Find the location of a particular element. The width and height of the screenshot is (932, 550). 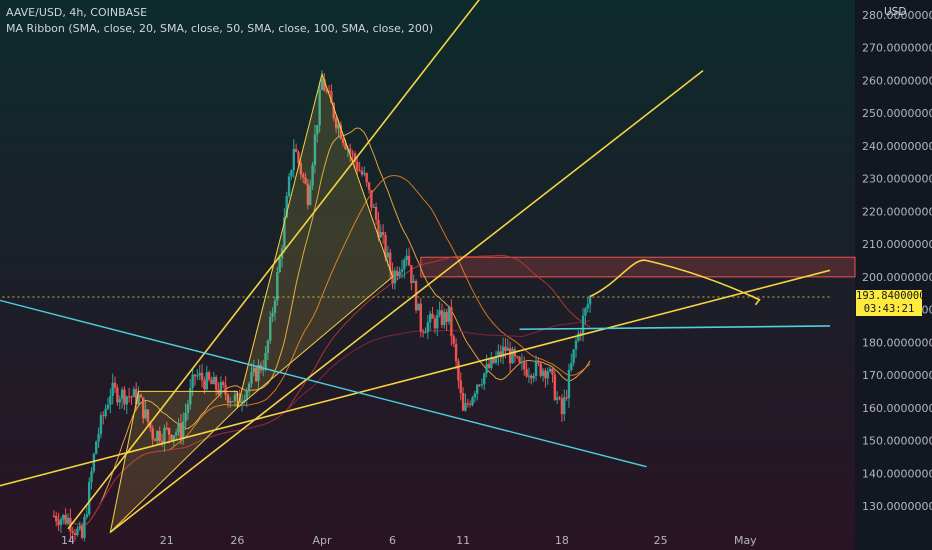

countdown-timer: 03:43:21 is located at coordinates (889, 309).